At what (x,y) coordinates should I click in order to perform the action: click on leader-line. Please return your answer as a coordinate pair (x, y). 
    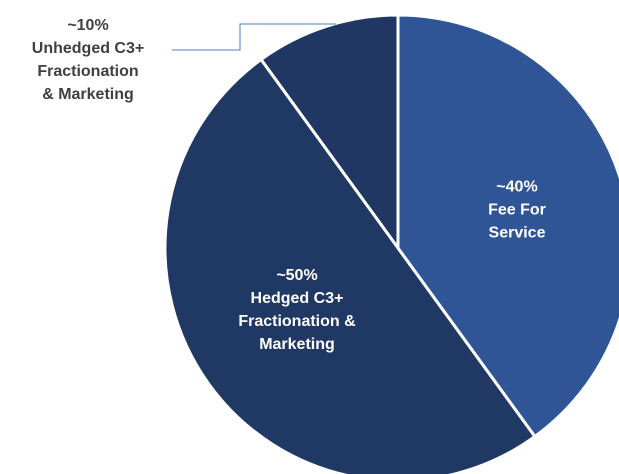
    Looking at the image, I should click on (254, 37).